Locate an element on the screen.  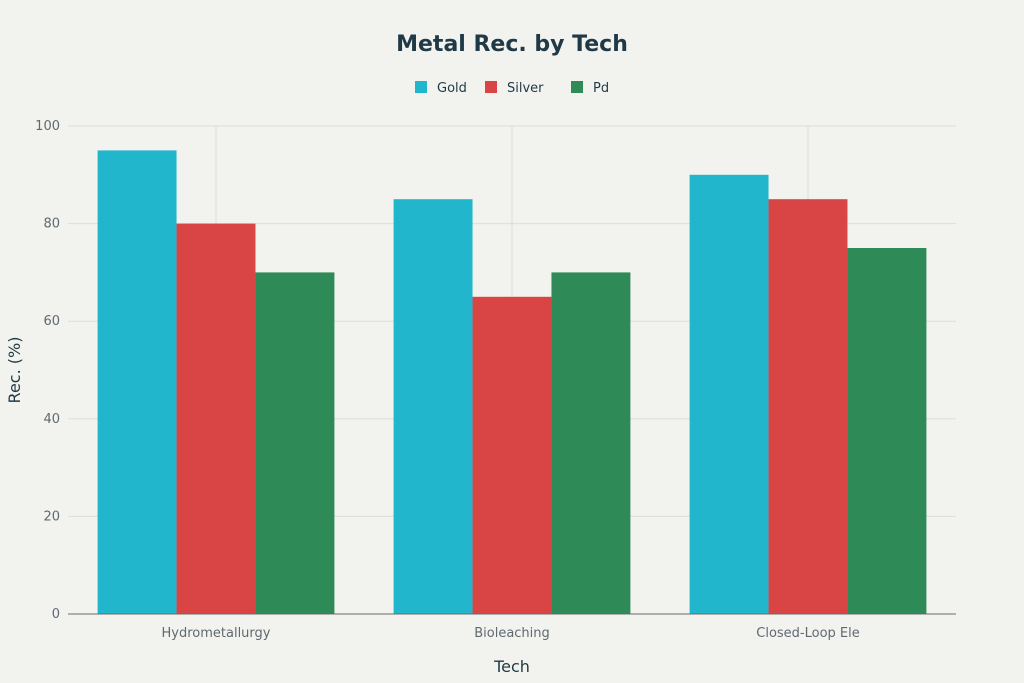
x-axis-title: Tech is located at coordinates (511, 666).